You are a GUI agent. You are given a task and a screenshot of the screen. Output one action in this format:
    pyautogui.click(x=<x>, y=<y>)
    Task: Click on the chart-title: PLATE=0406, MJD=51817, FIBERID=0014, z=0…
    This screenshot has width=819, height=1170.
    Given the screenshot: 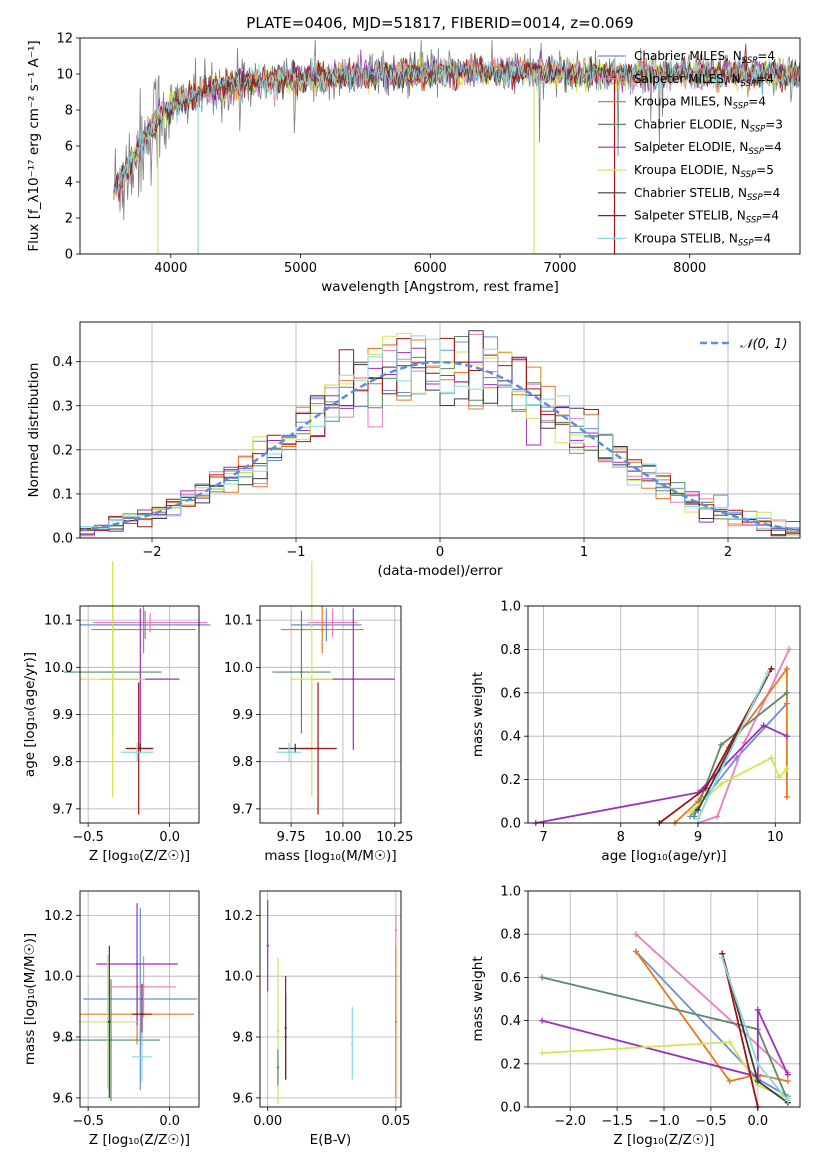 What is the action you would take?
    pyautogui.click(x=439, y=23)
    